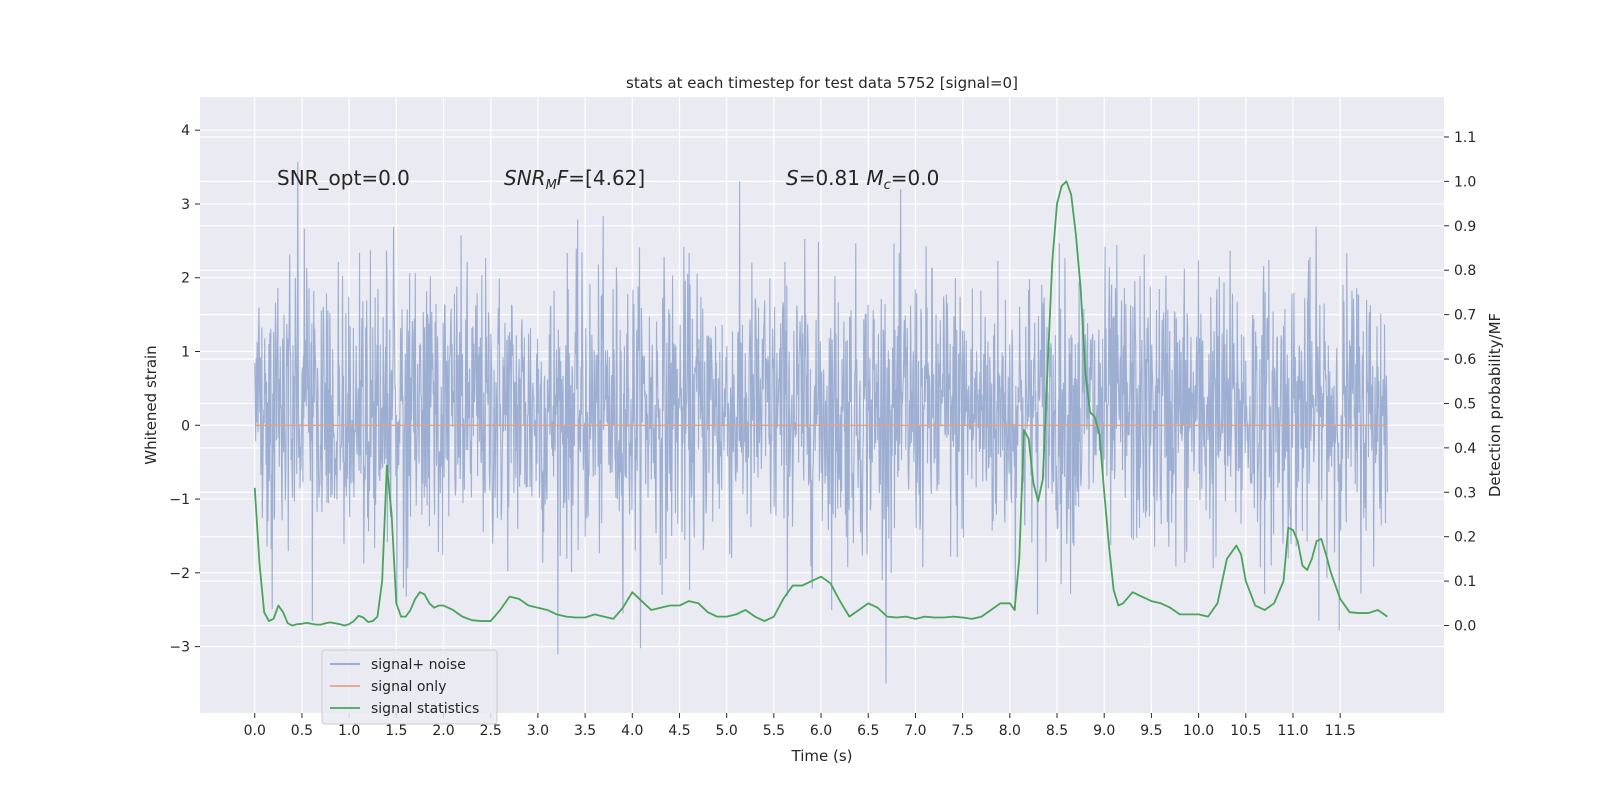 This screenshot has width=1600, height=800. Describe the element at coordinates (185, 279) in the screenshot. I see `y-tick-label: 2` at that location.